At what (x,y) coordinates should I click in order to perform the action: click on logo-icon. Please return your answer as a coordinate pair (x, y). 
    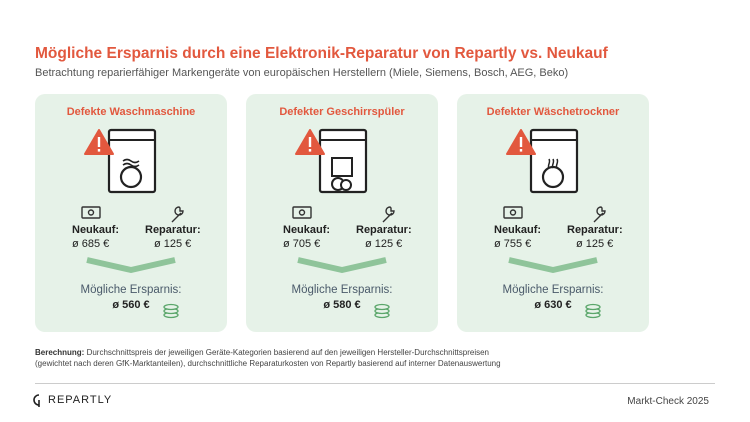
    Looking at the image, I should click on (36, 400).